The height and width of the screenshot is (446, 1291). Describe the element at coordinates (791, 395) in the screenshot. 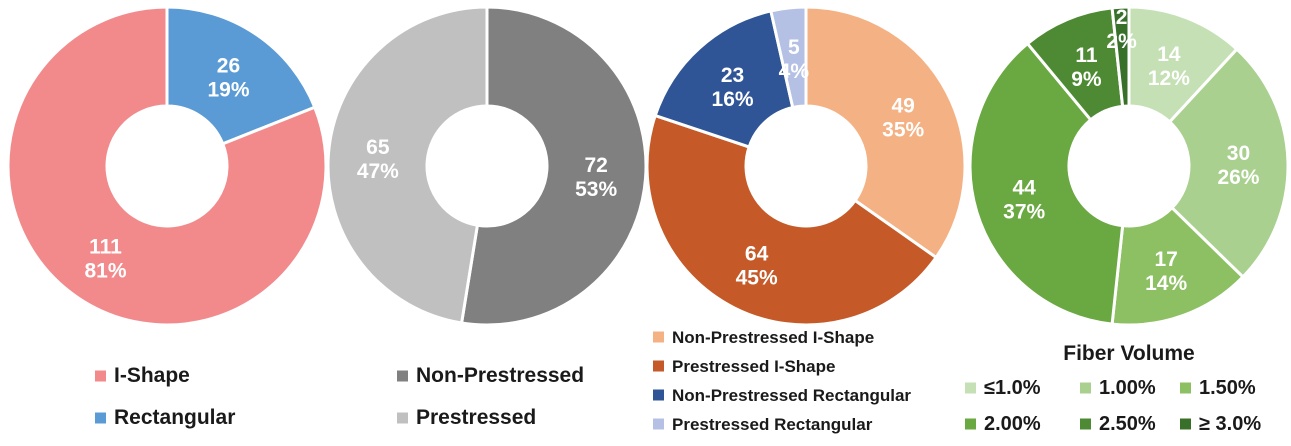

I see `legend-label-2-2: Non-Prestressed Rectangular` at that location.